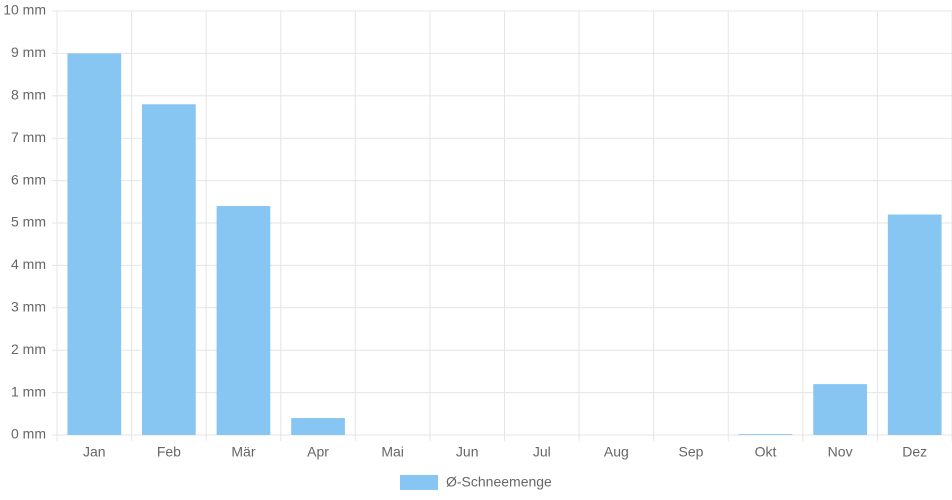 The image size is (952, 500). Describe the element at coordinates (28, 137) in the screenshot. I see `y-tick-label: 7 mm` at that location.